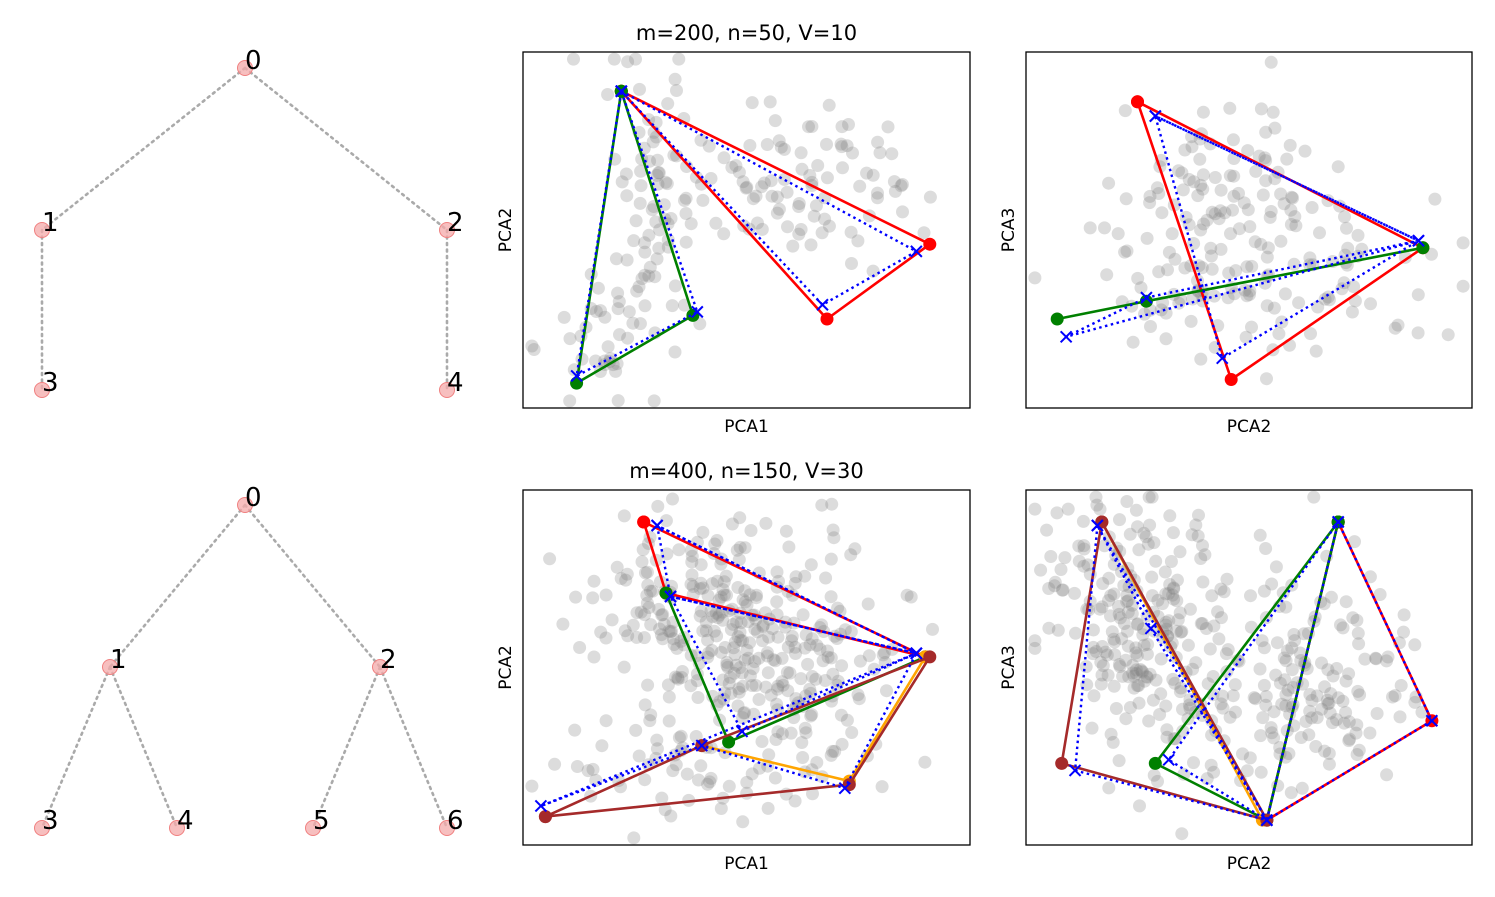 The height and width of the screenshot is (897, 1495). I want to click on tree-node-label-2: 2, so click(388, 660).